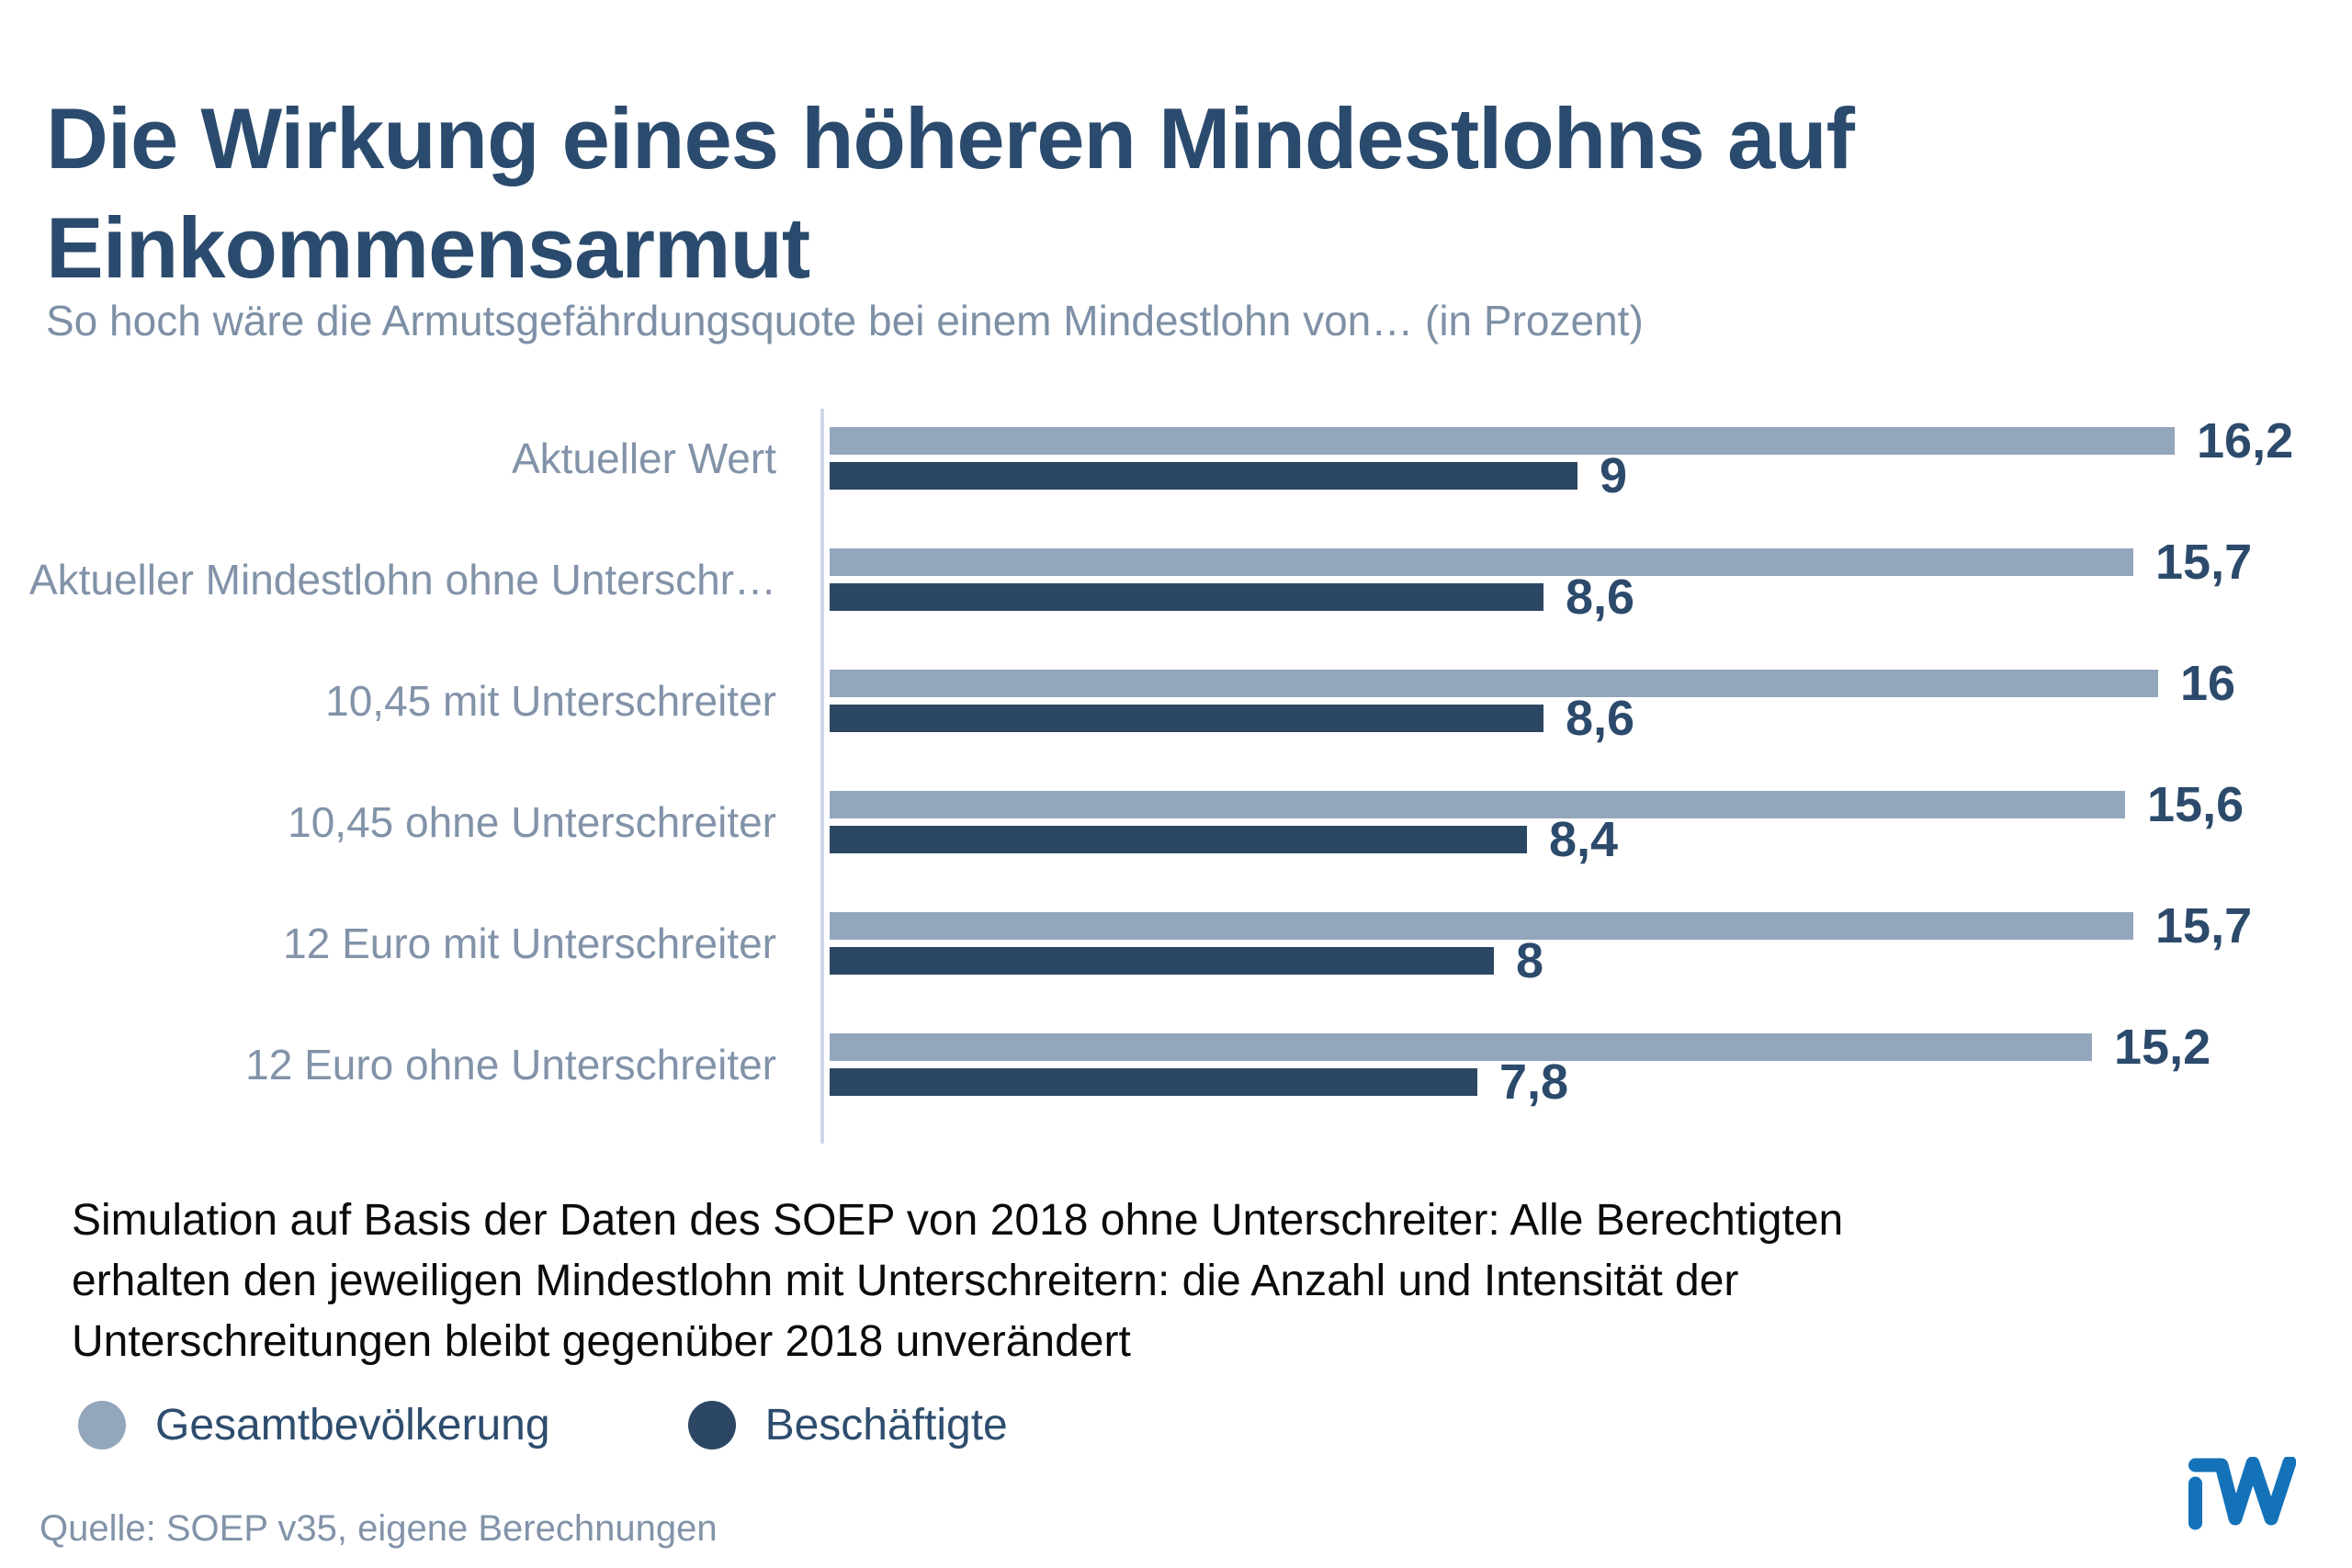 The height and width of the screenshot is (1568, 2352). I want to click on bar-row: 16, so click(1533, 683).